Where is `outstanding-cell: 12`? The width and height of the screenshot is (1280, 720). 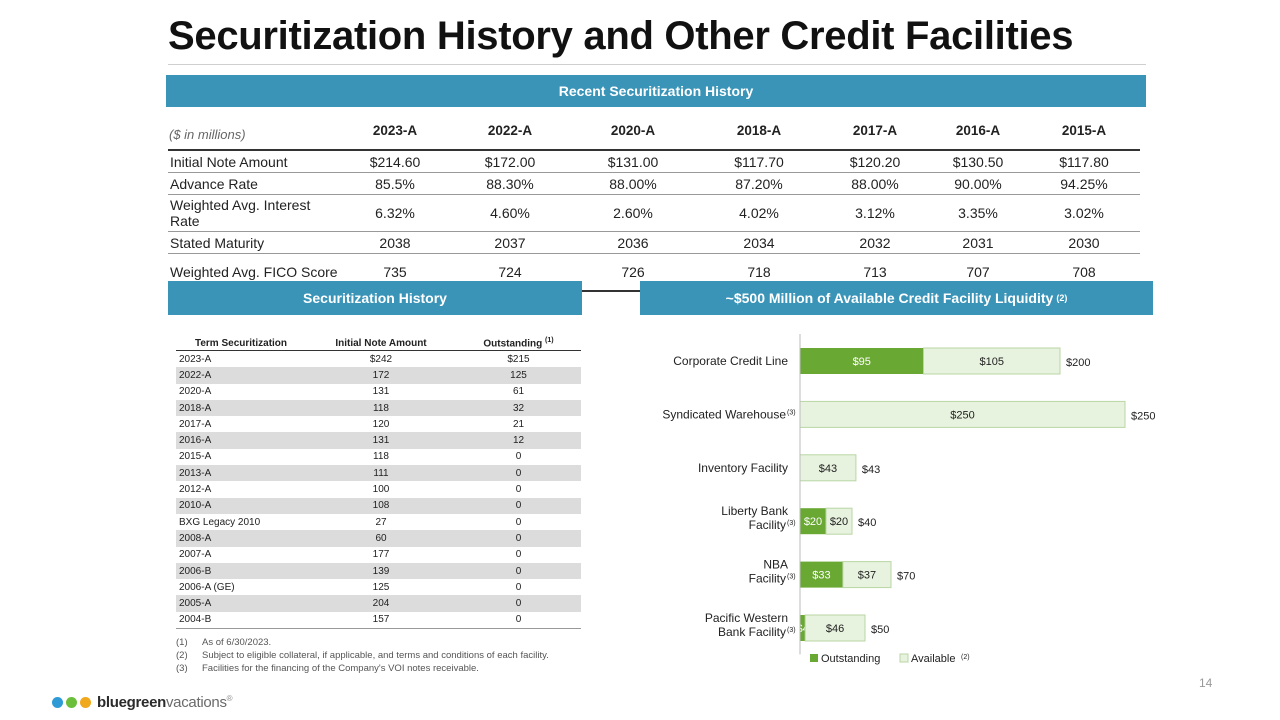
outstanding-cell: 12 is located at coordinates (518, 440).